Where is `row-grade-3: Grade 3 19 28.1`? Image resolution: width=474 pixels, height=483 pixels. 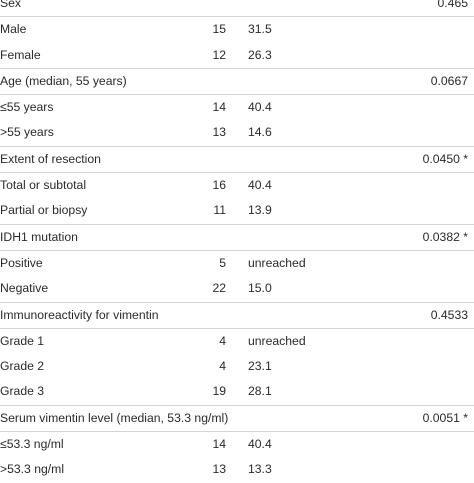
row-grade-3: Grade 3 19 28.1 is located at coordinates (237, 392).